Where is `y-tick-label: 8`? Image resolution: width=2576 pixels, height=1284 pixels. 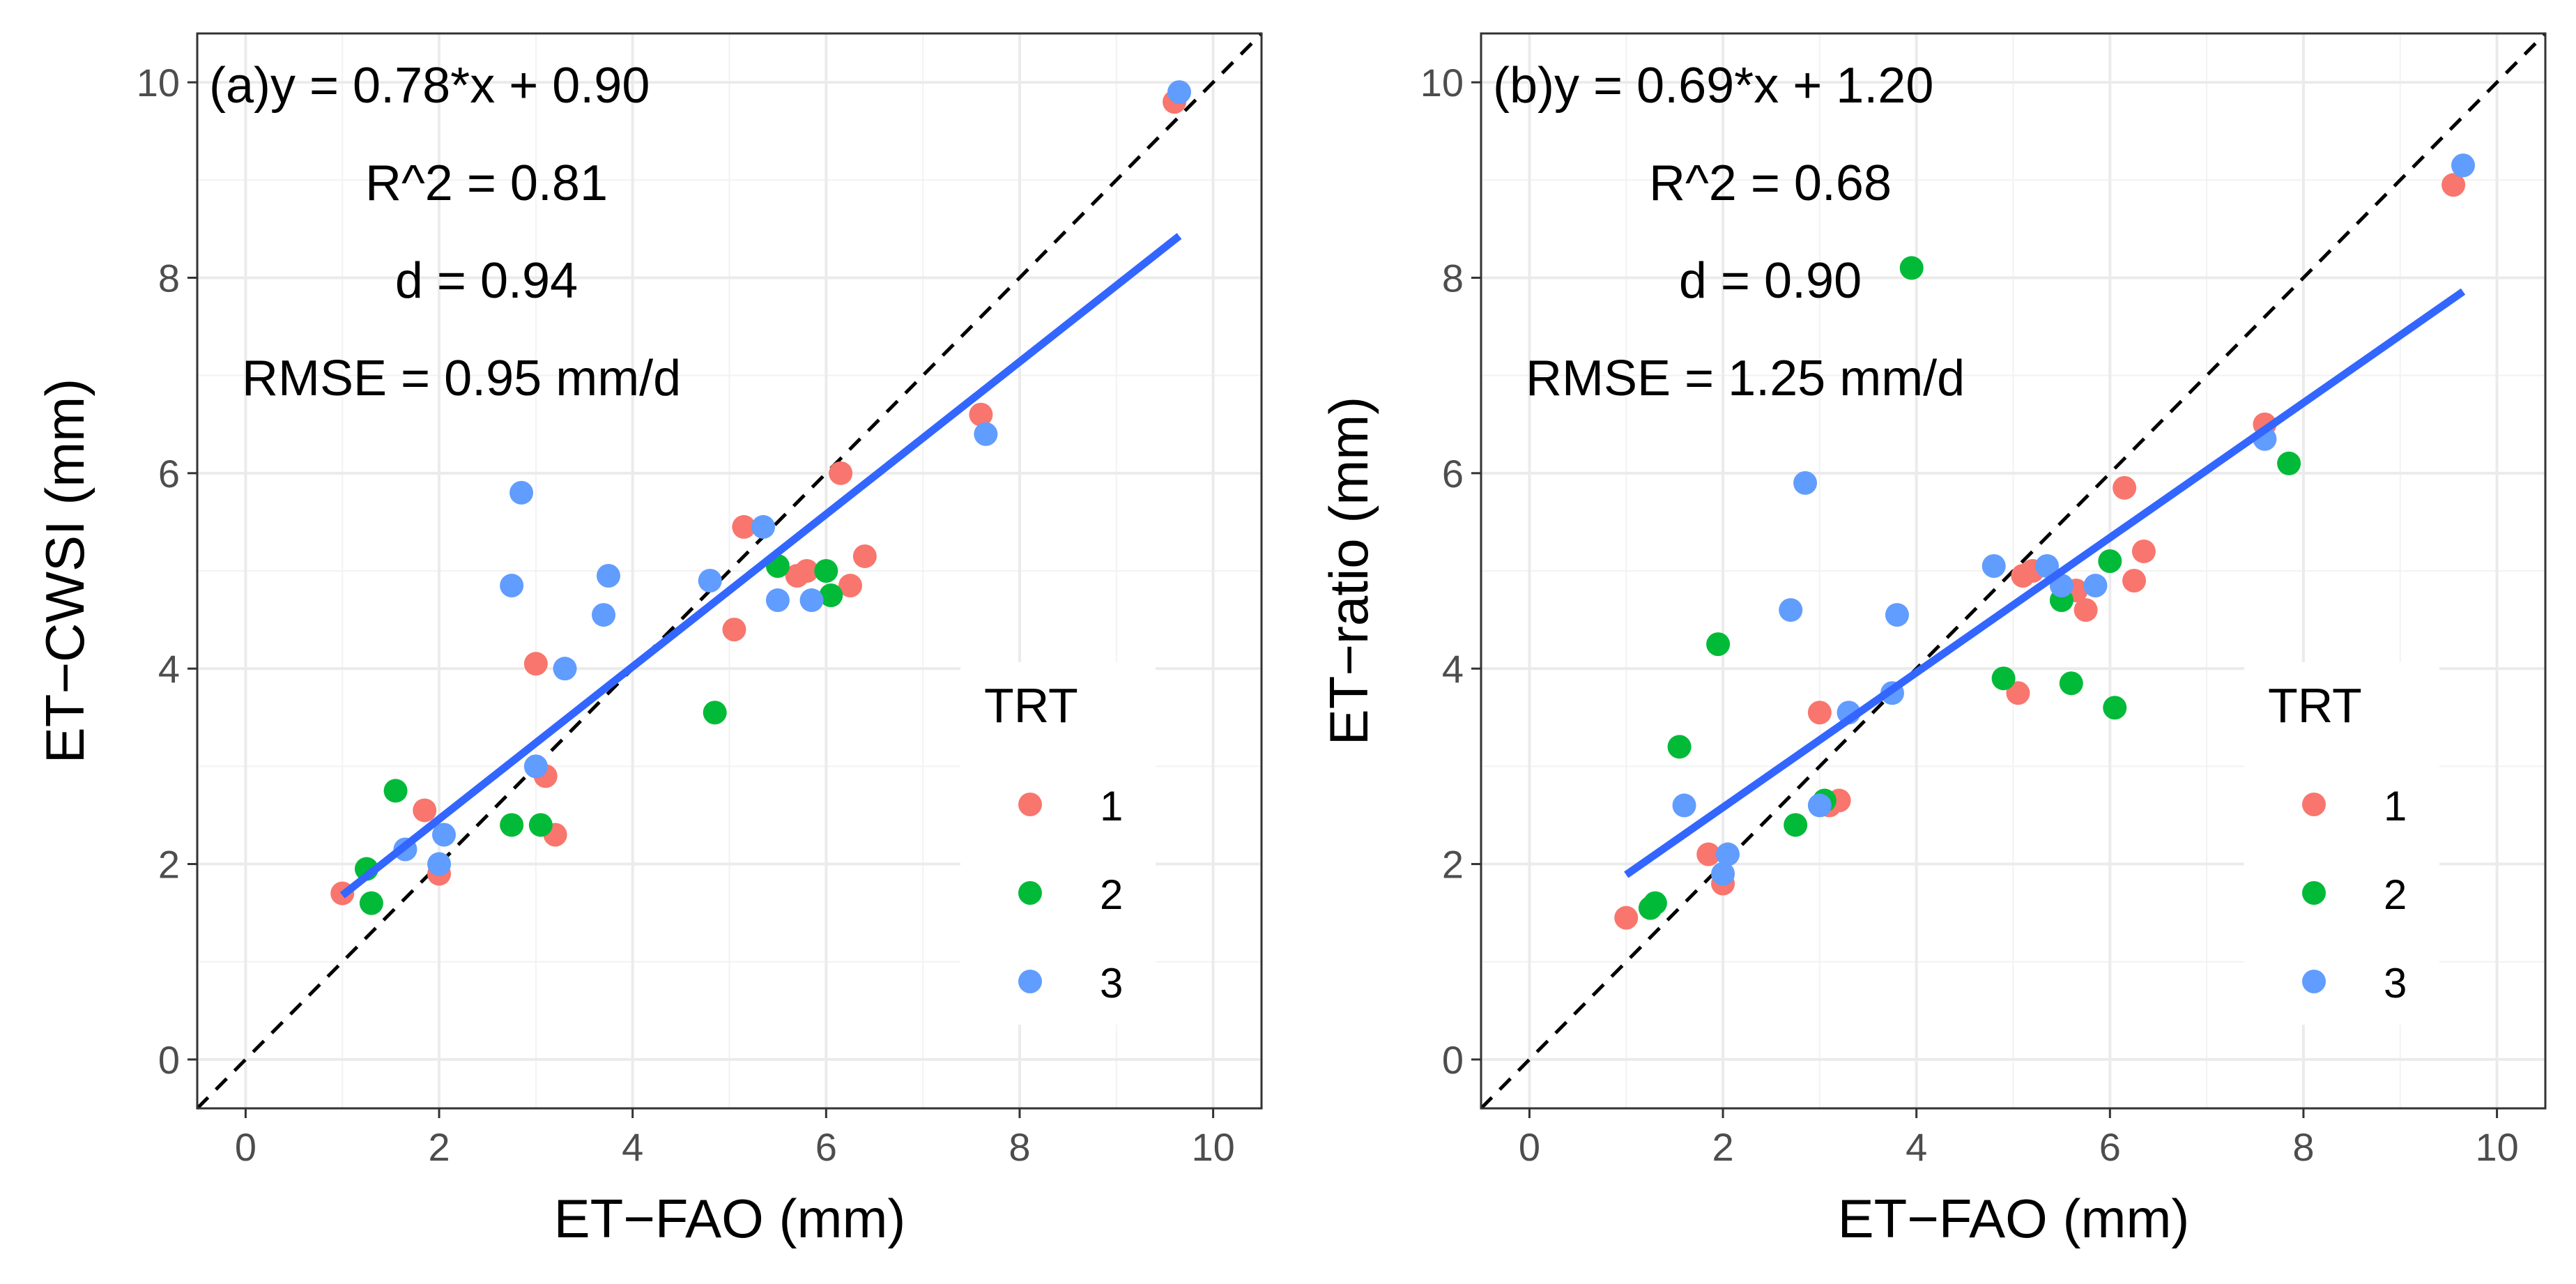 y-tick-label: 8 is located at coordinates (169, 278).